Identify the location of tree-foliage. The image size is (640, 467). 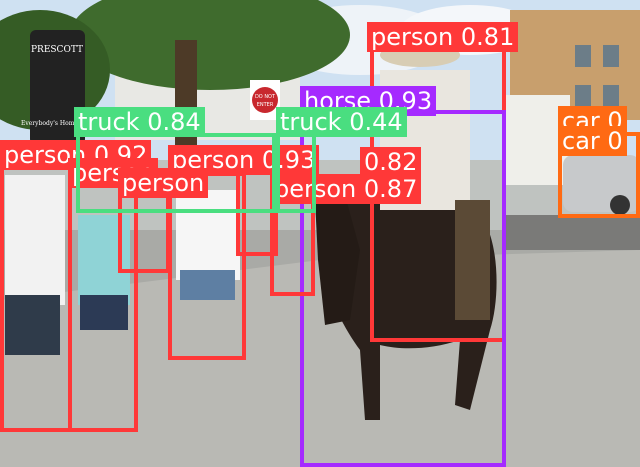
(210, 45).